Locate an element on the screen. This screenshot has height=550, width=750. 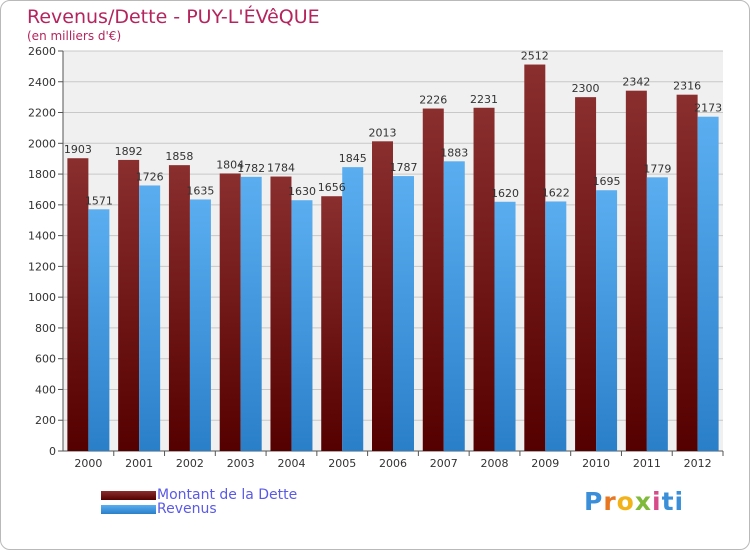
y-tick-label: 2600 is located at coordinates (42, 51).